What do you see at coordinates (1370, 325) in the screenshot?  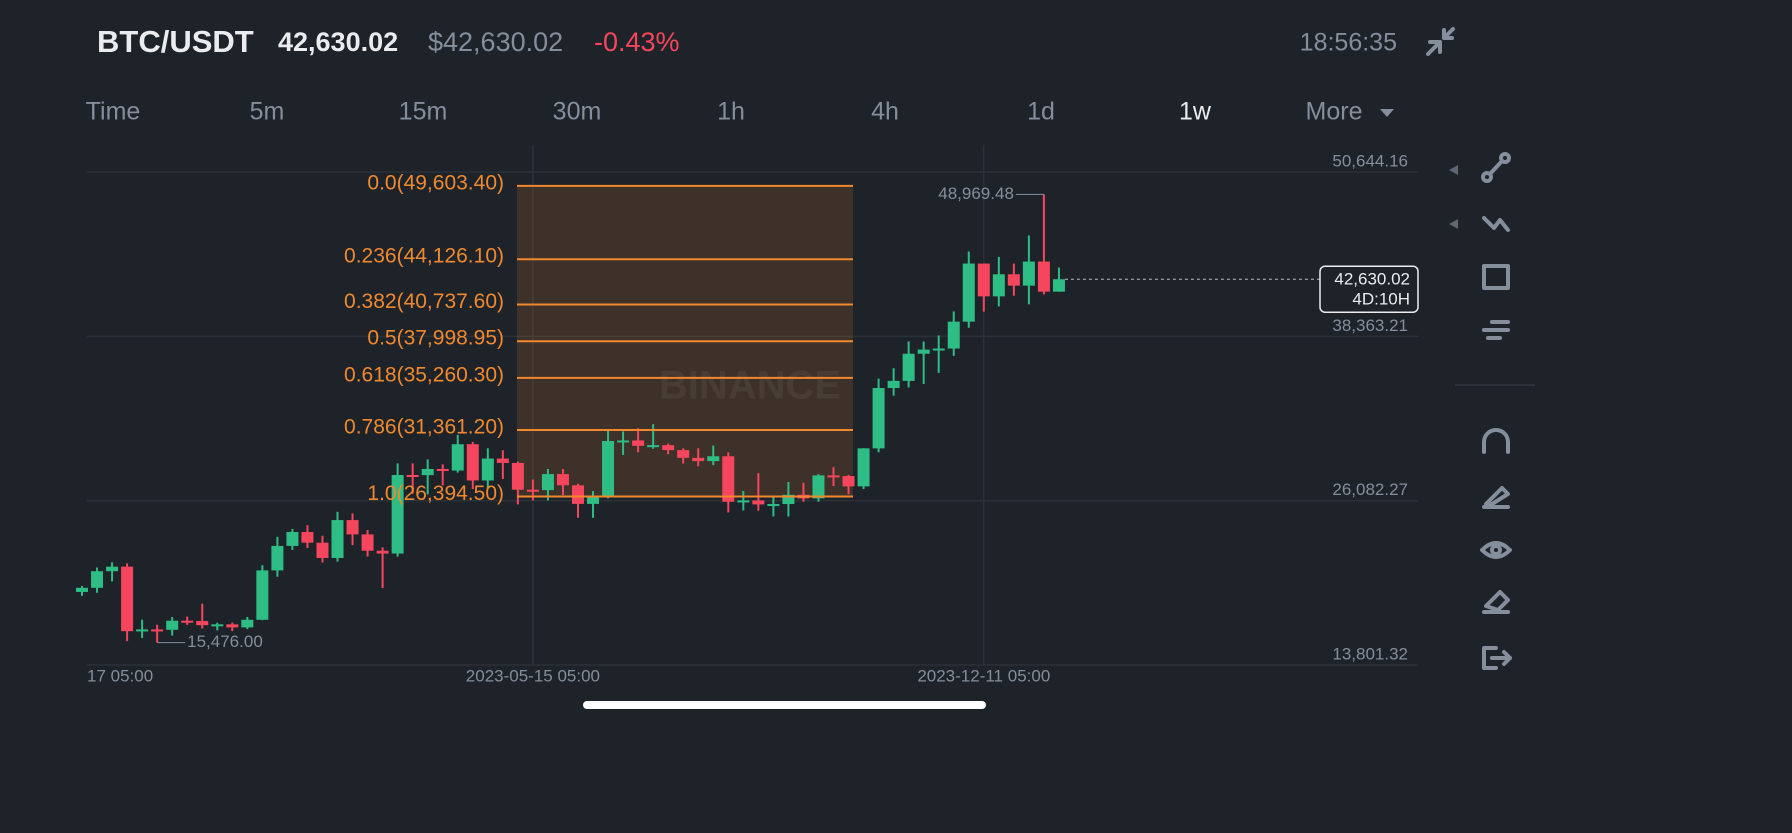 I see `y-tick-label: 38,363.21` at bounding box center [1370, 325].